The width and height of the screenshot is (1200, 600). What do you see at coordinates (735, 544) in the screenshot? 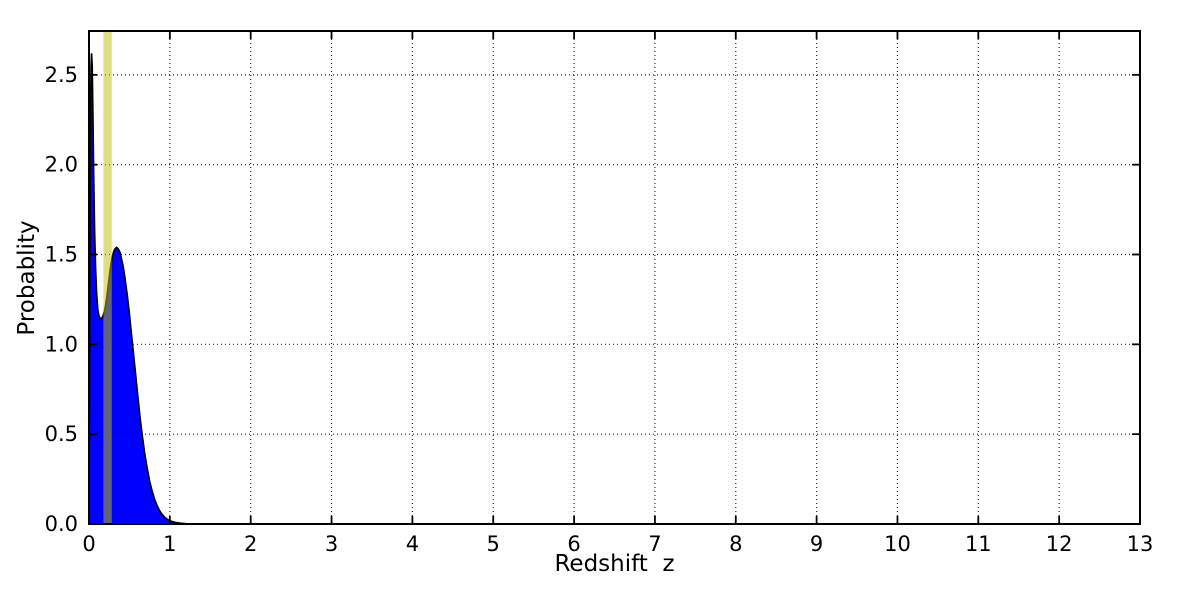
I see `x-tick-label: 8` at bounding box center [735, 544].